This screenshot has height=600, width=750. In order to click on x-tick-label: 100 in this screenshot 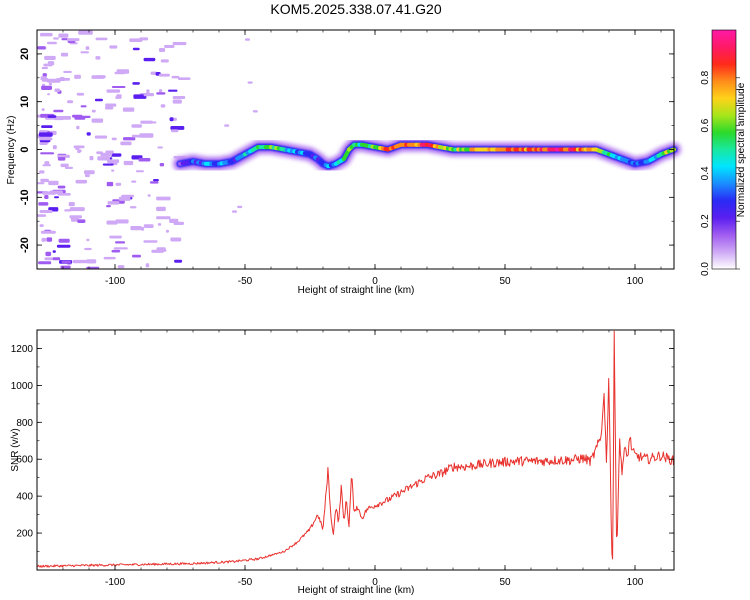, I will do `click(635, 582)`.